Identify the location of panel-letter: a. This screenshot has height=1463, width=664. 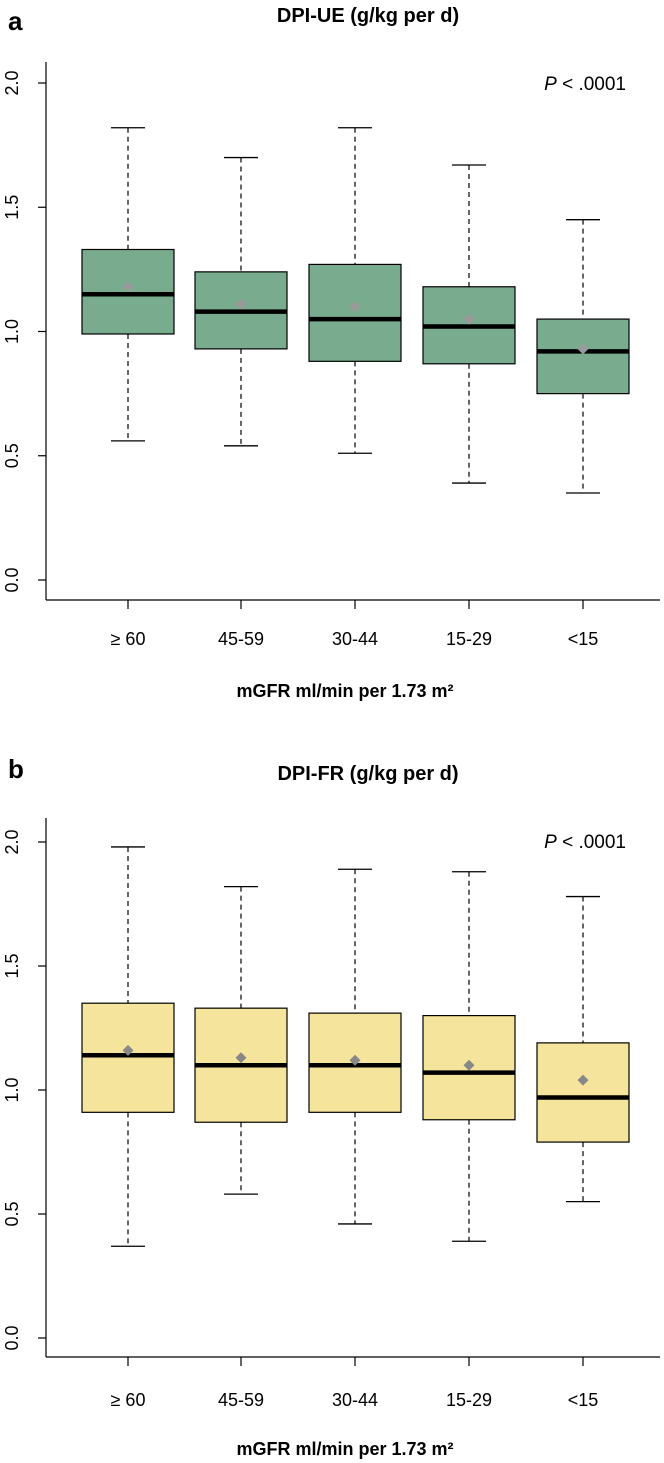
(15, 21).